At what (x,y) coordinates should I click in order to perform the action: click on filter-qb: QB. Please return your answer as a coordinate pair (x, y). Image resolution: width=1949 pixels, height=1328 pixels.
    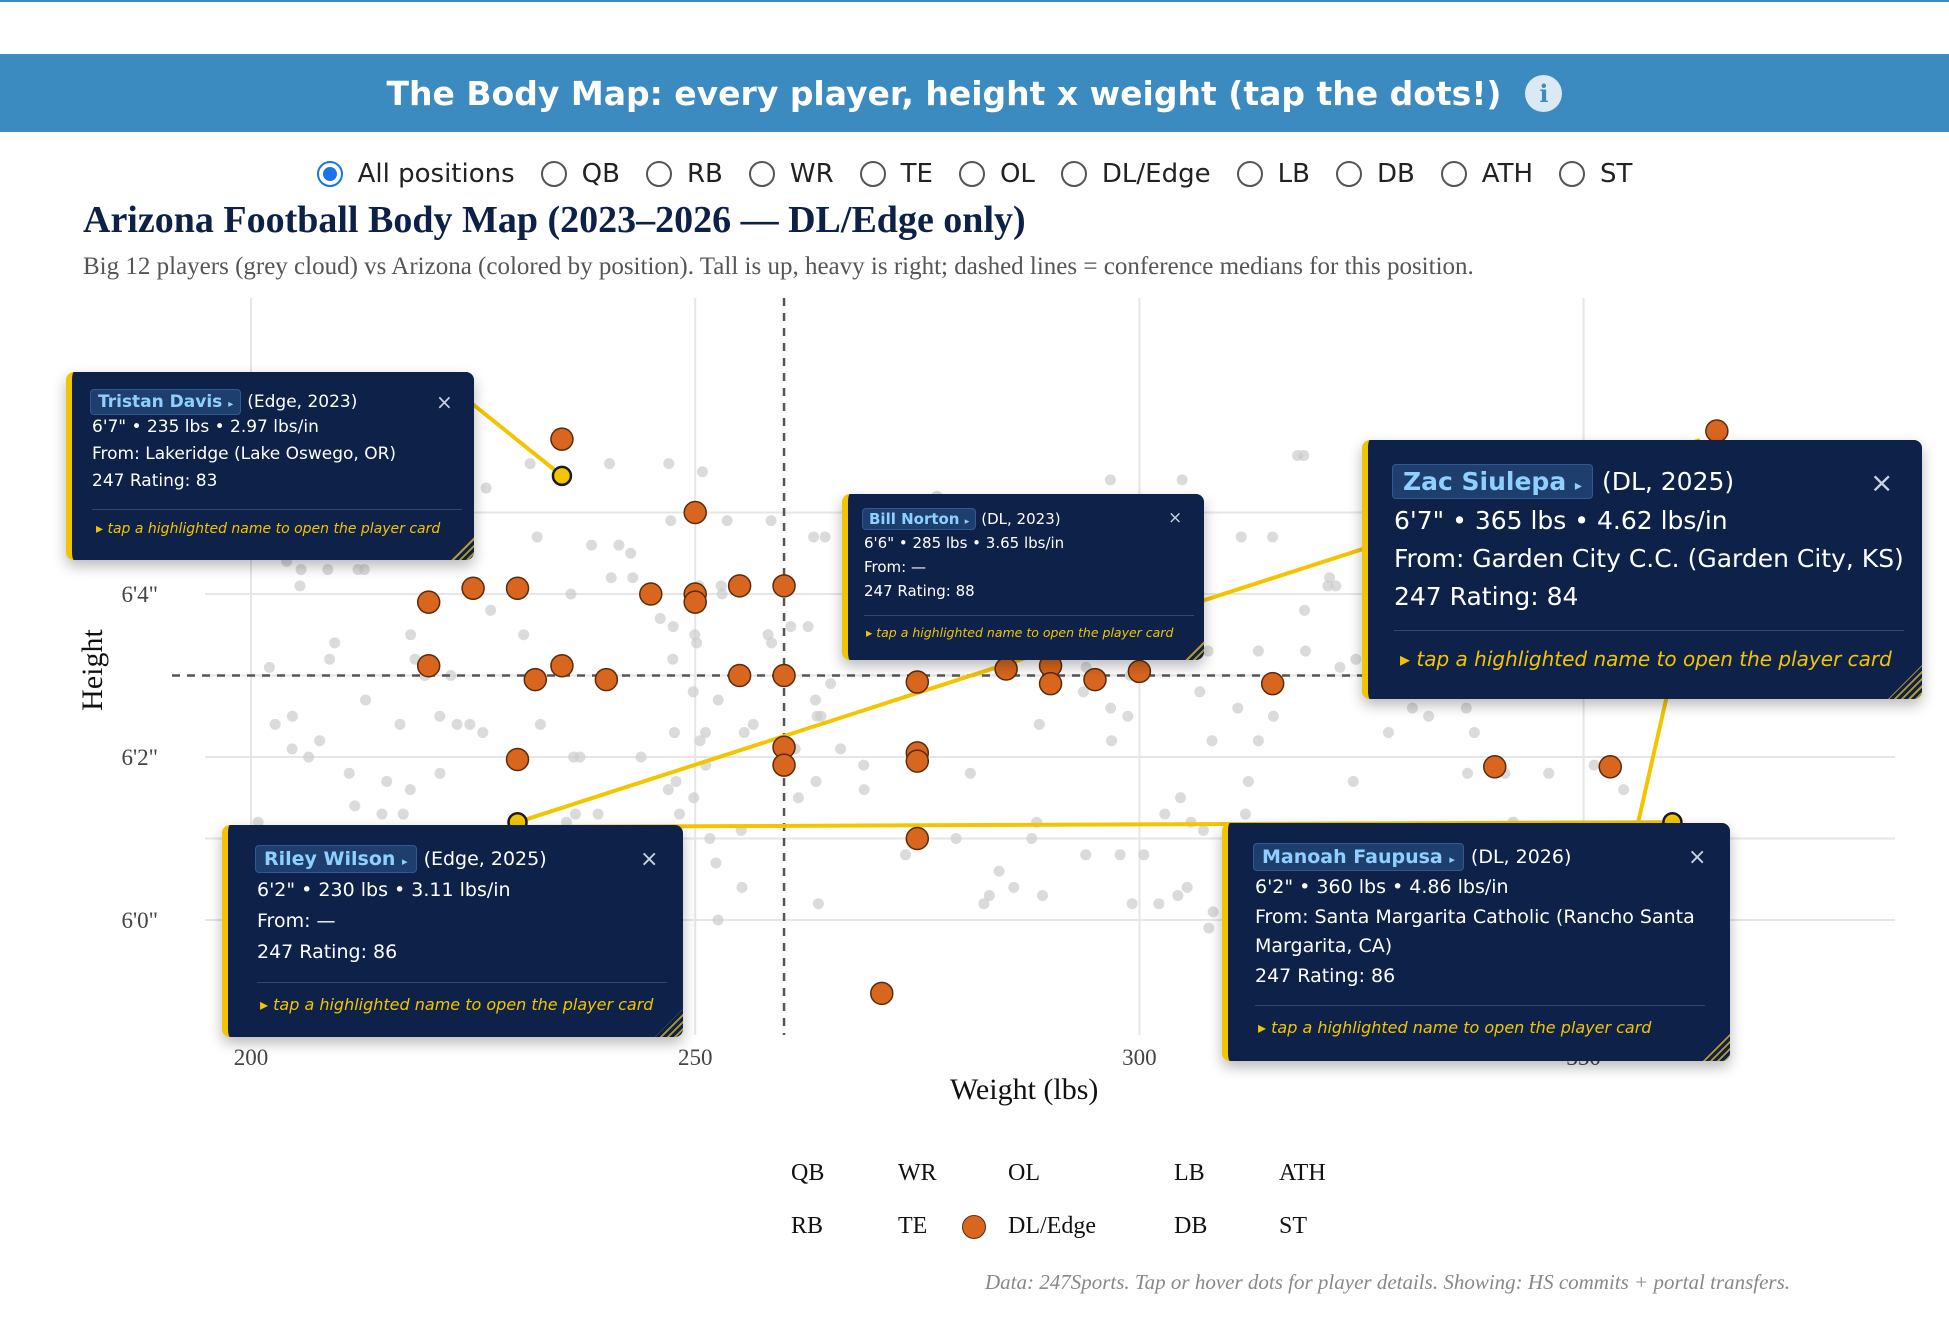
    Looking at the image, I should click on (580, 174).